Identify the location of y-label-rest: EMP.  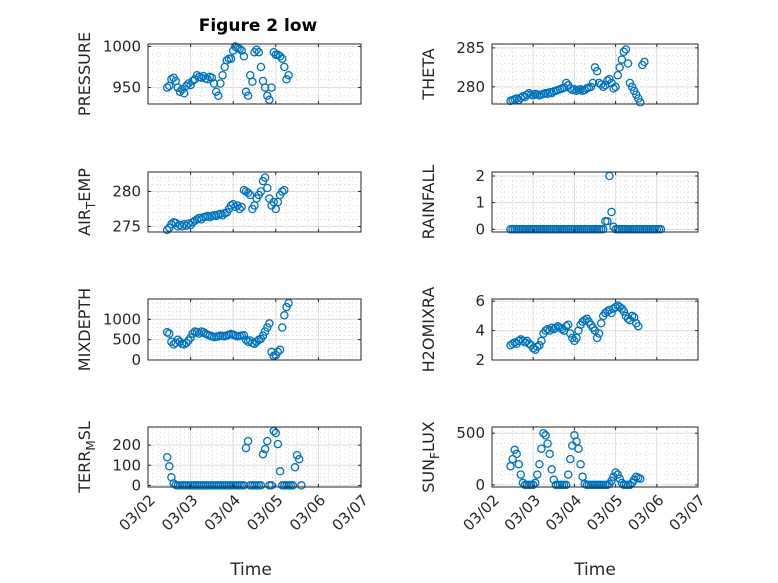
(84, 185).